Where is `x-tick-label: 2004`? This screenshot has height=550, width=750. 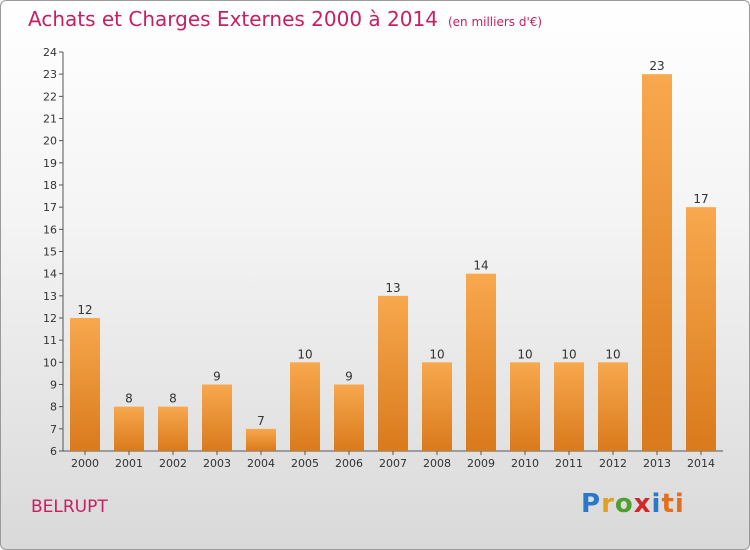
x-tick-label: 2004 is located at coordinates (261, 463).